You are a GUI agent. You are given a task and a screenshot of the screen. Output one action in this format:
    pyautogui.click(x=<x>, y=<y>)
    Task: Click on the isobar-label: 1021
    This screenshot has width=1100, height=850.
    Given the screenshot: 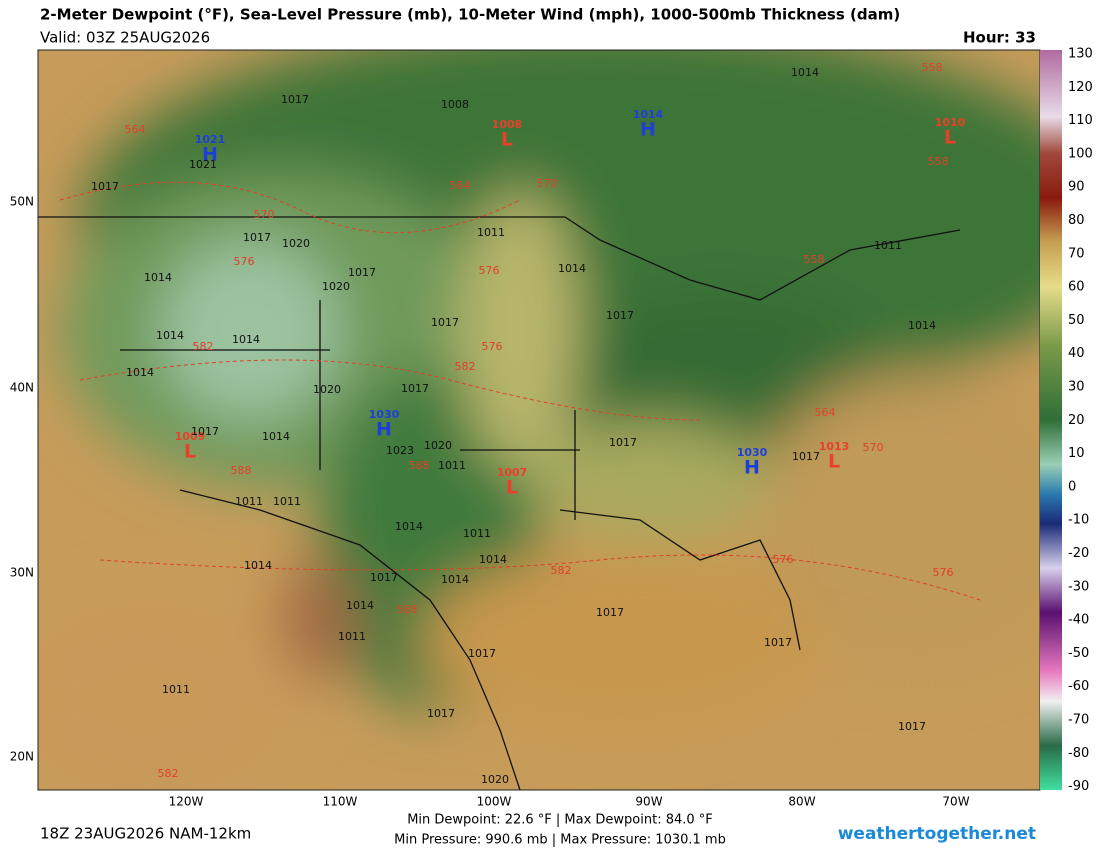 What is the action you would take?
    pyautogui.click(x=203, y=164)
    